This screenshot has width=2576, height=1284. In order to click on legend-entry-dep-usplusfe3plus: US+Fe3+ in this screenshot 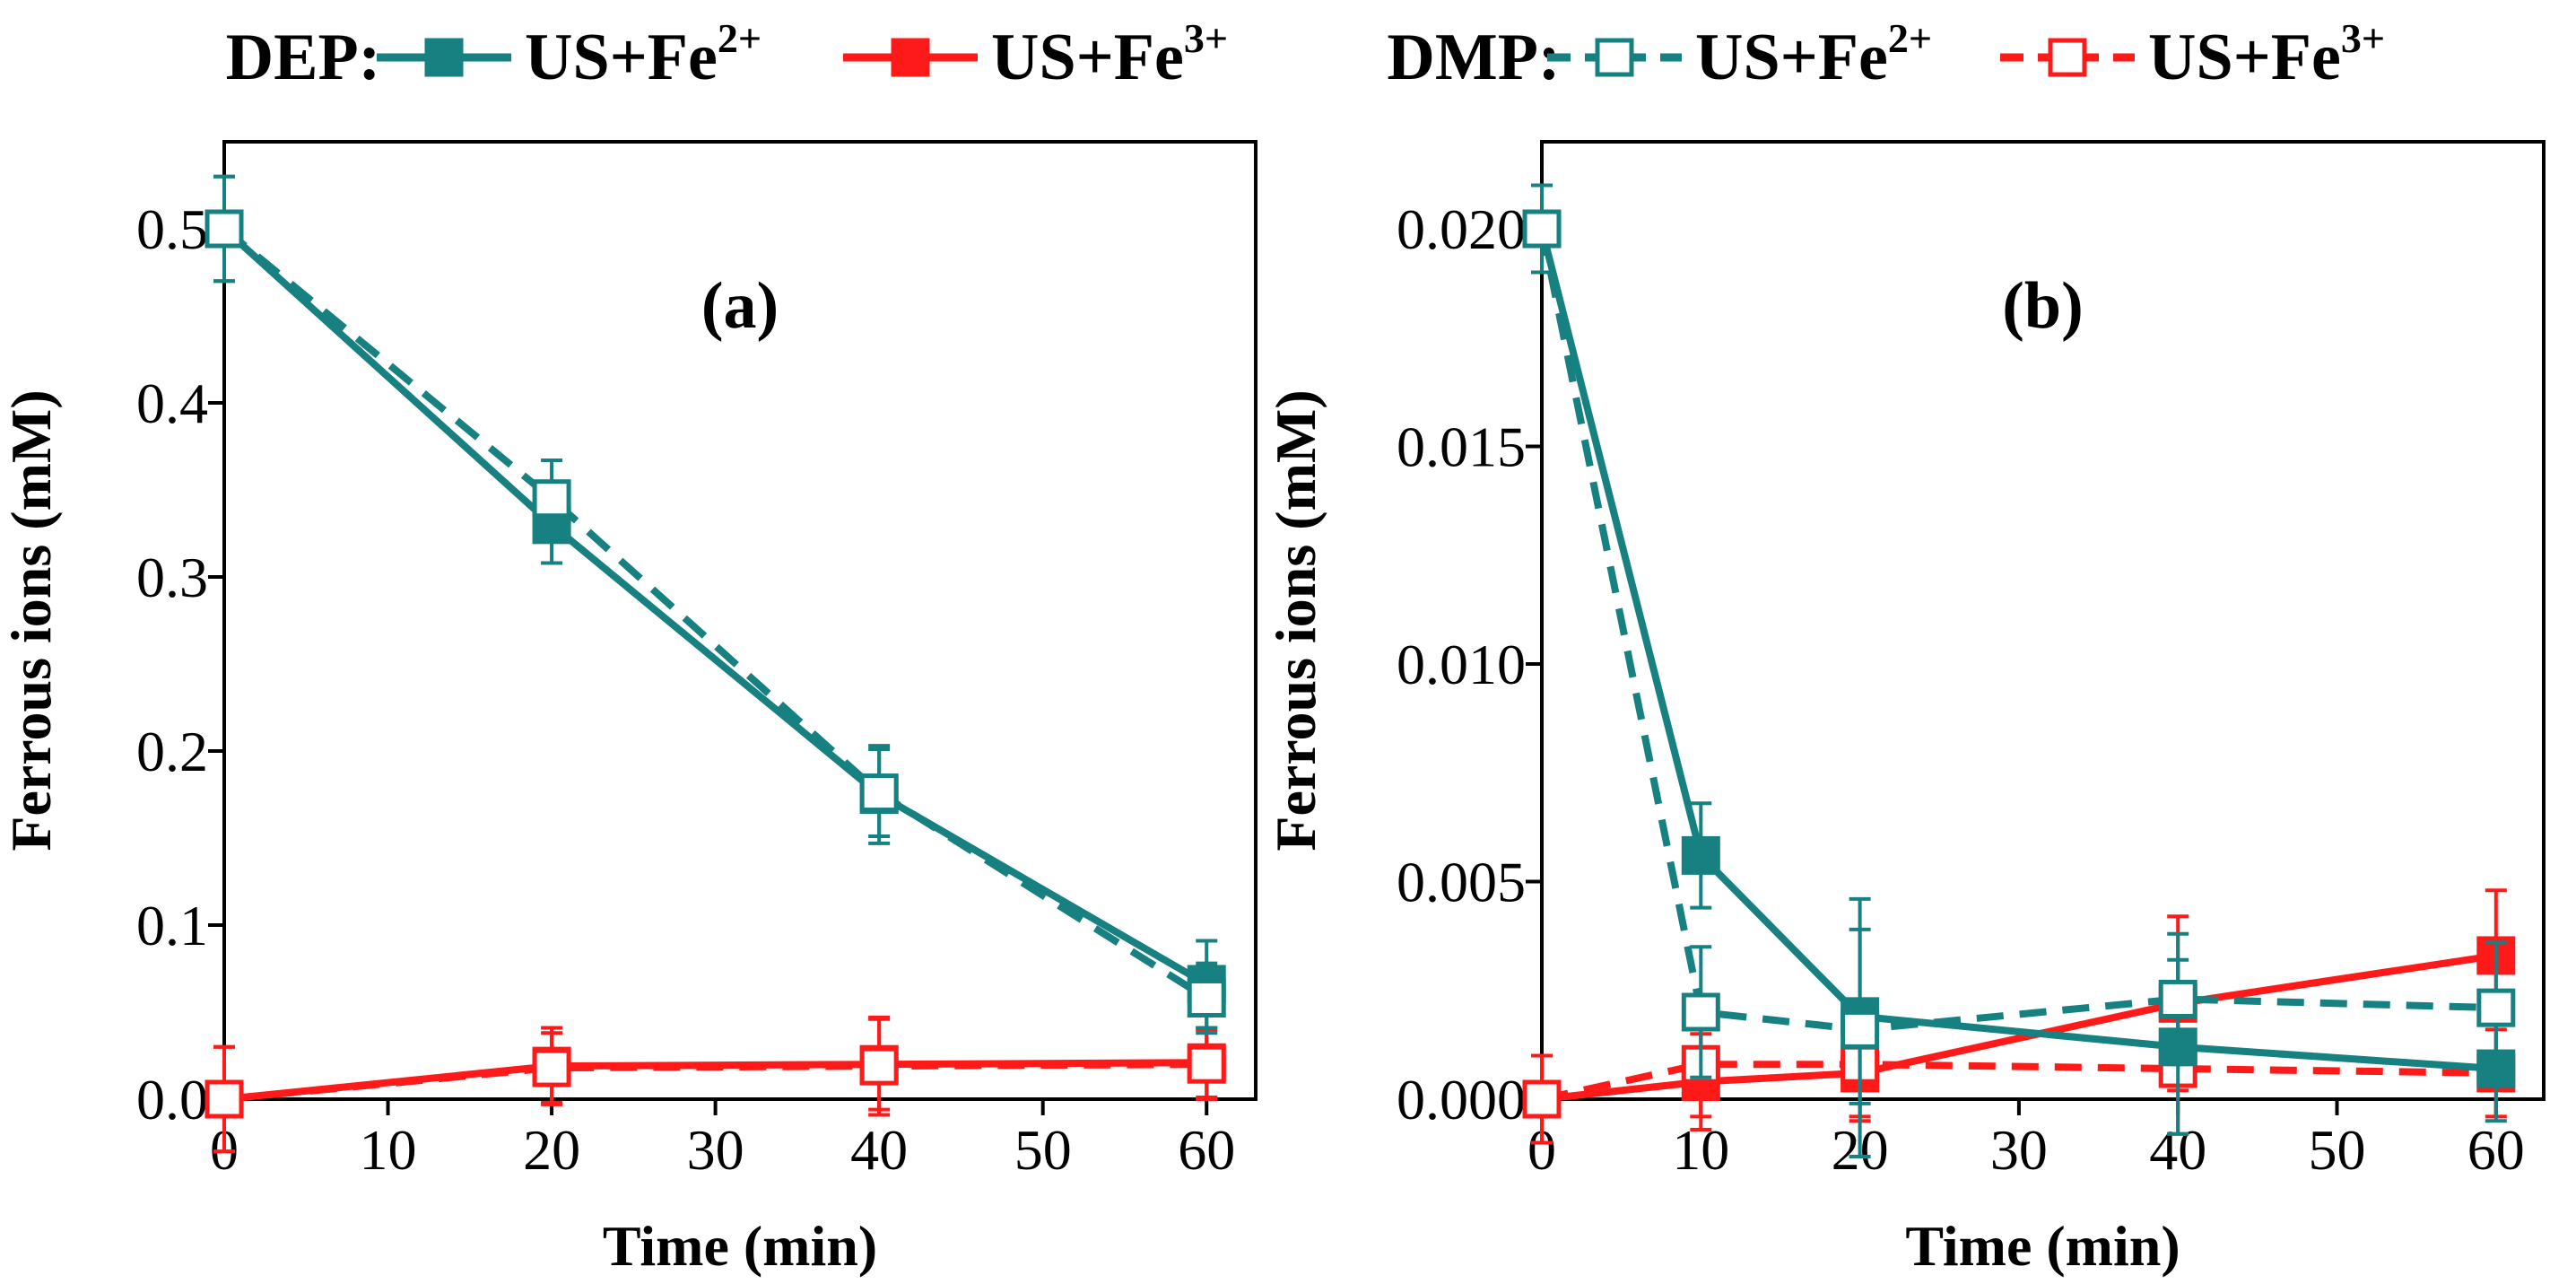, I will do `click(1035, 54)`.